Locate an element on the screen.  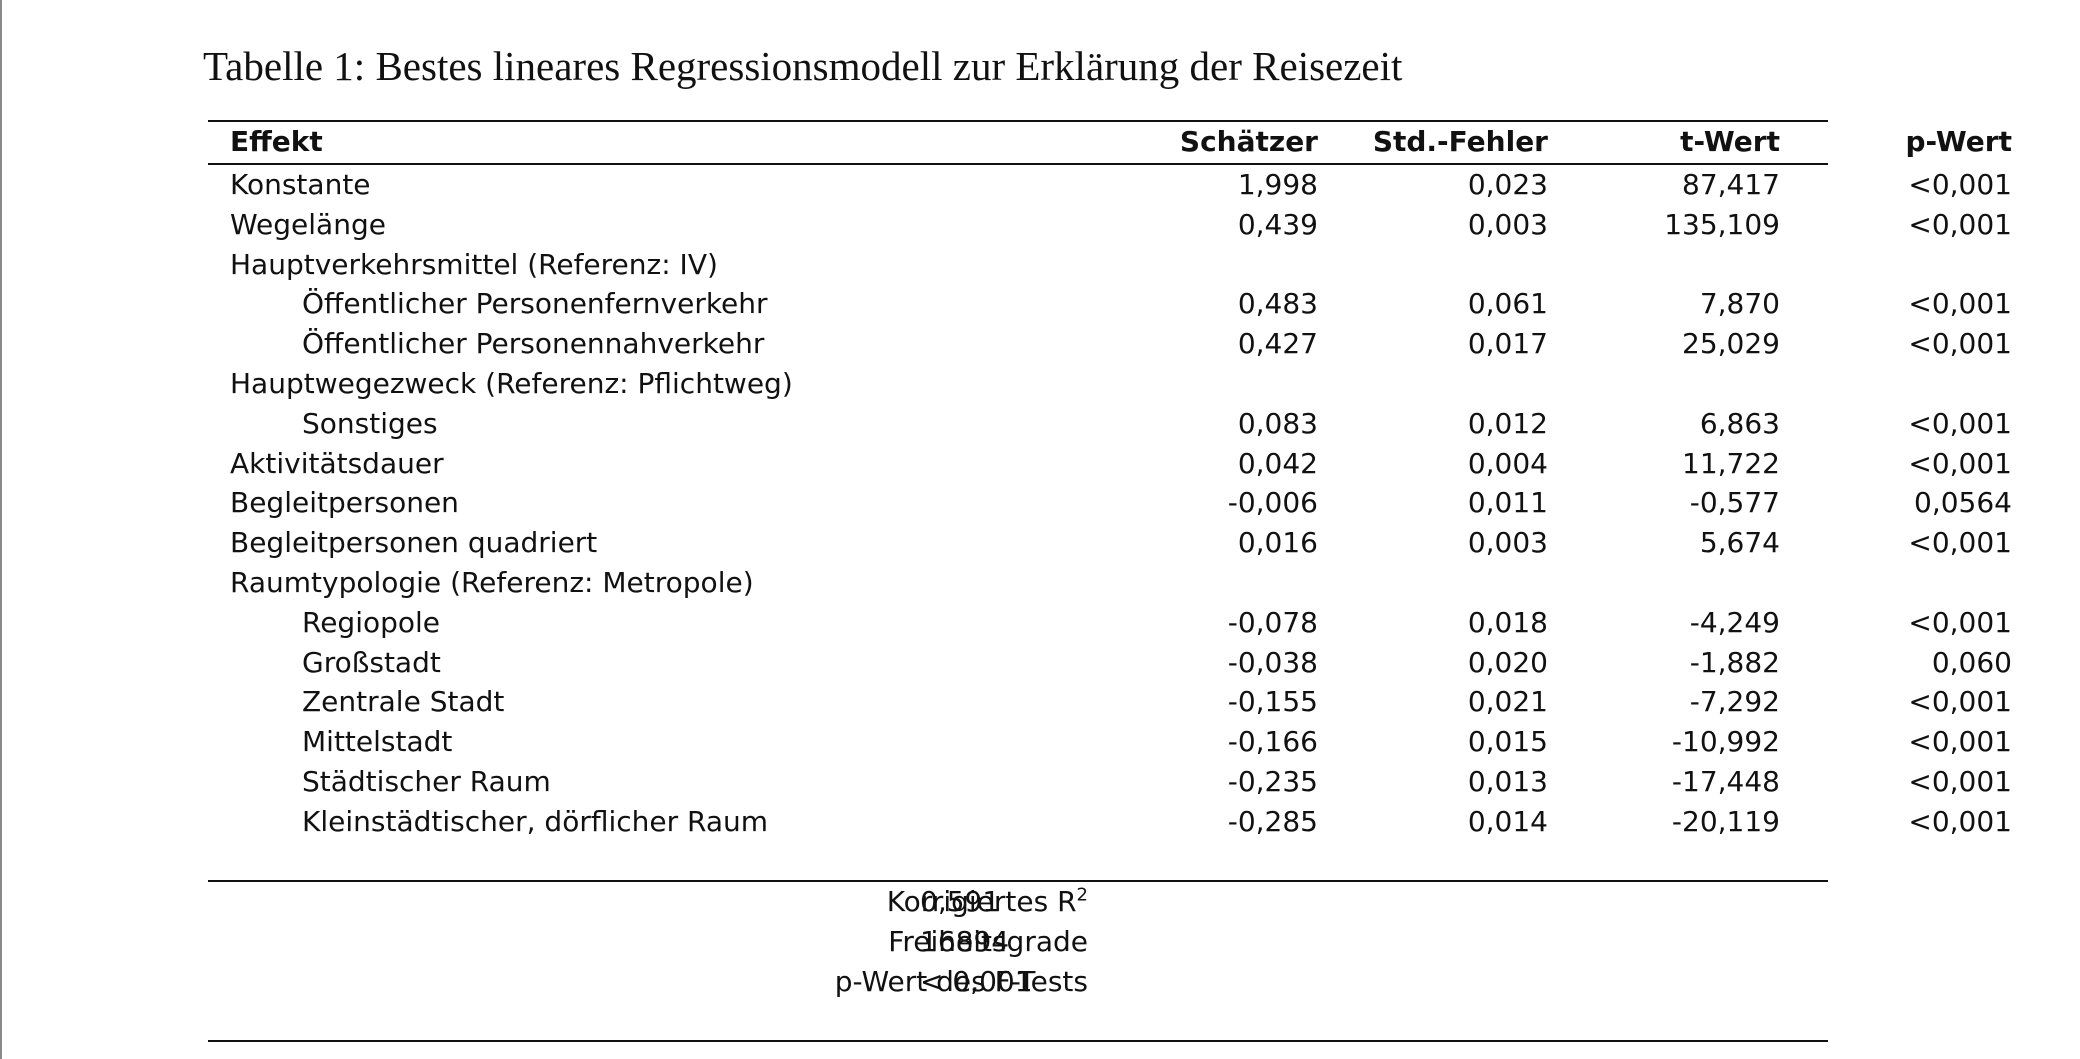
table-mid-rule is located at coordinates (1018, 881).